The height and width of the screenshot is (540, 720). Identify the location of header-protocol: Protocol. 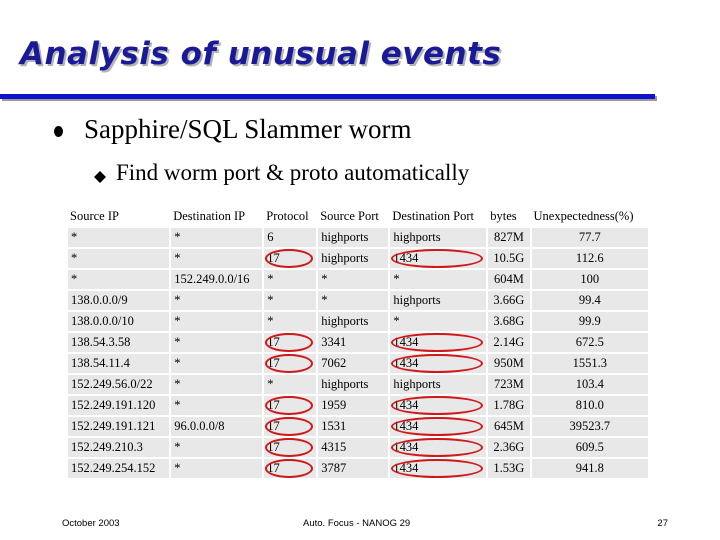
(290, 216).